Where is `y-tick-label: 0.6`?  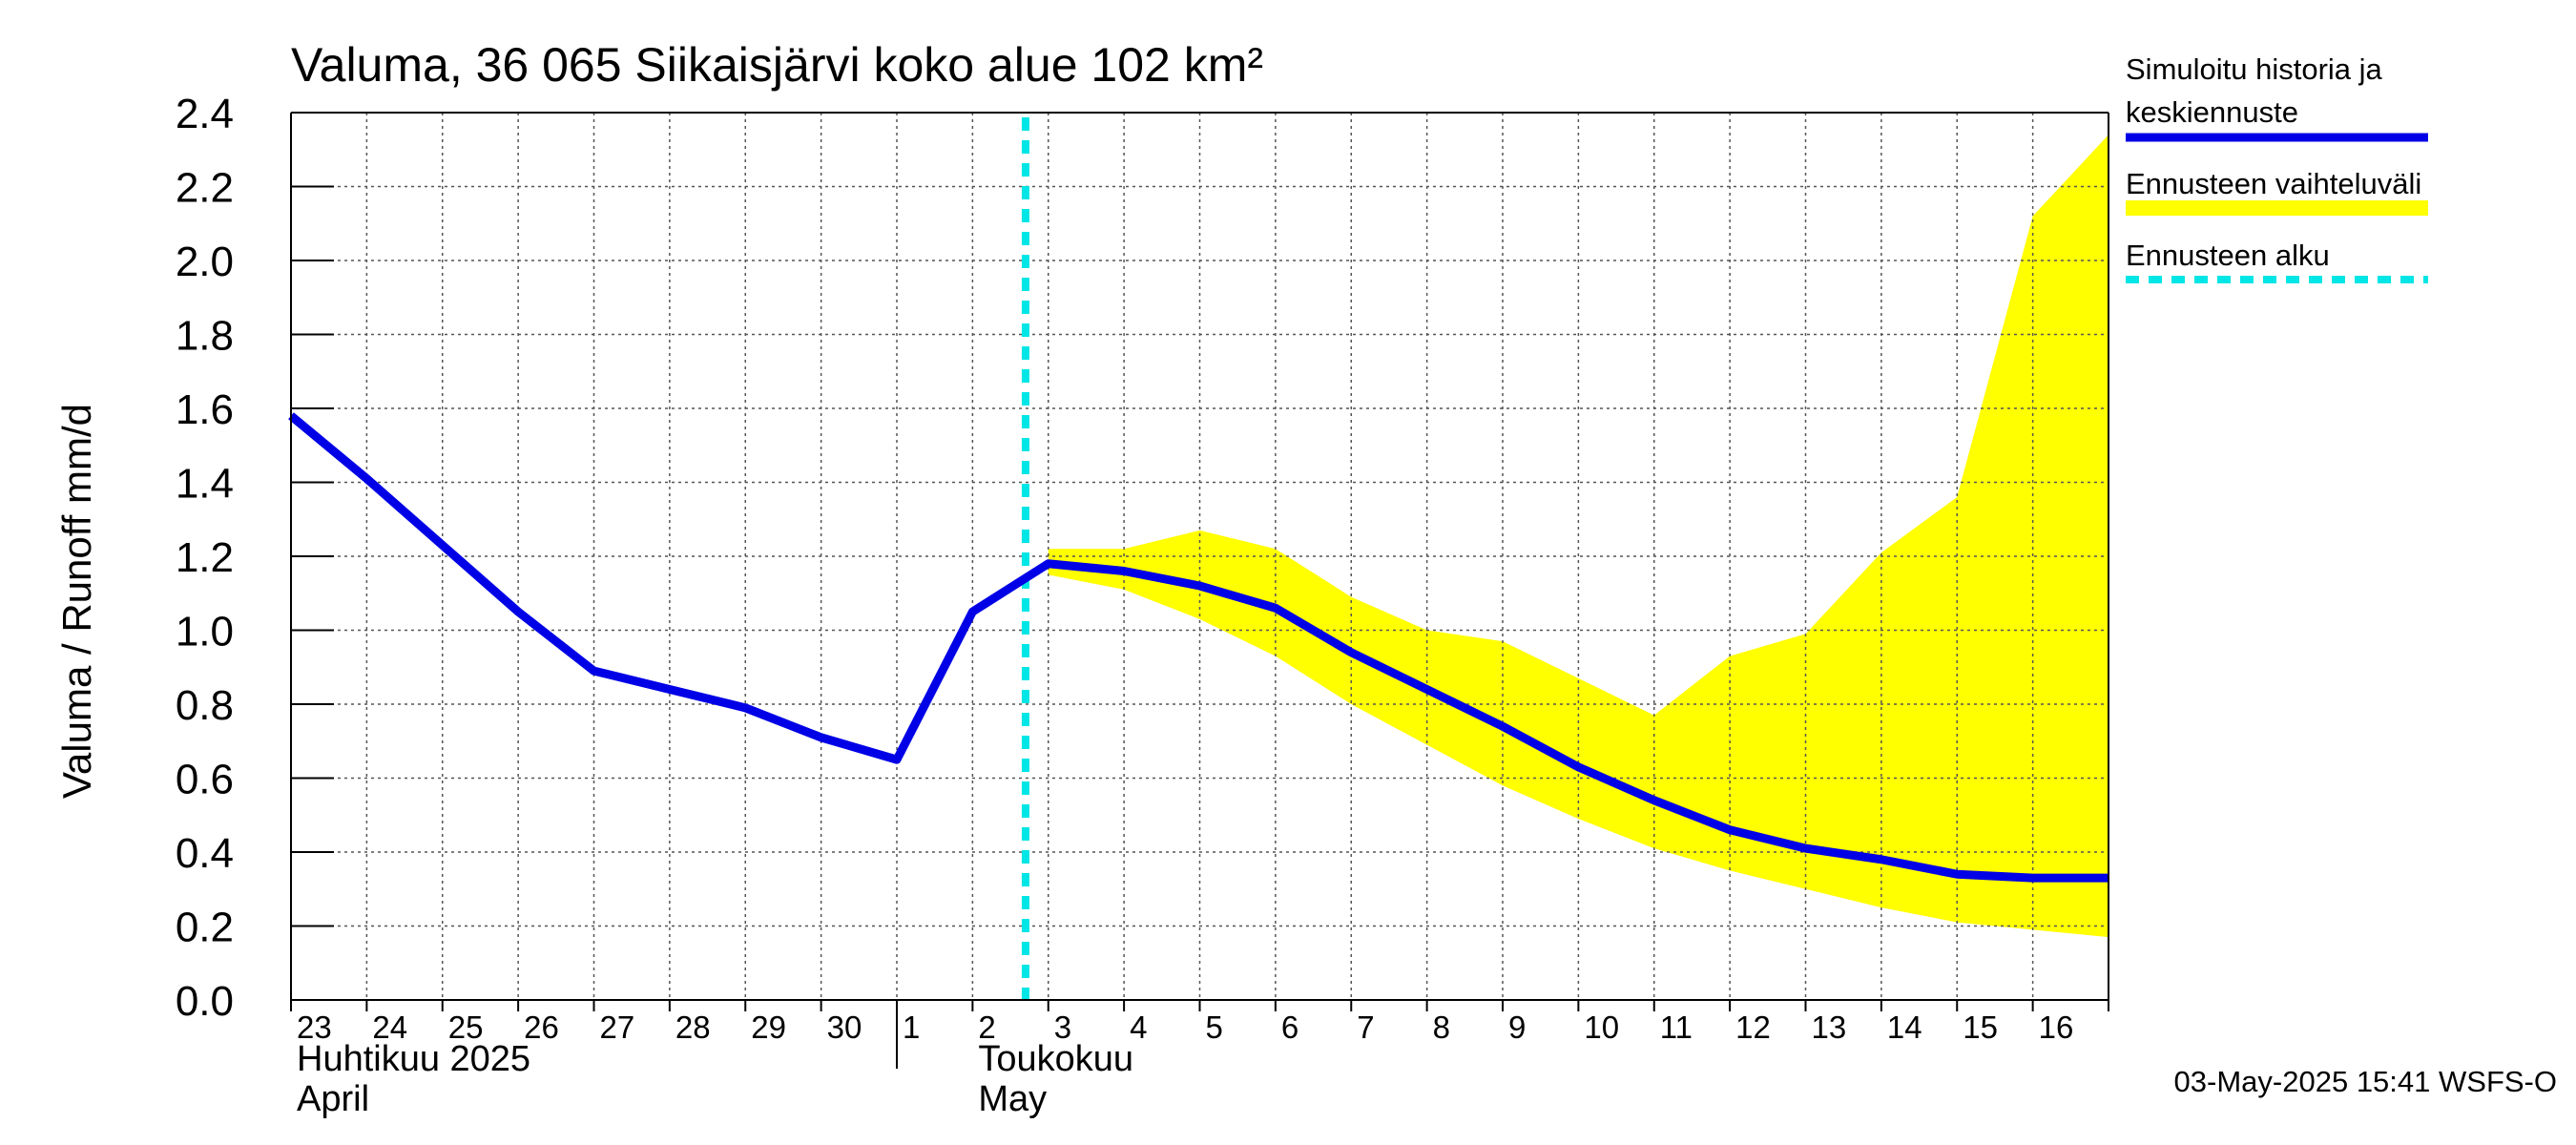 y-tick-label: 0.6 is located at coordinates (205, 780).